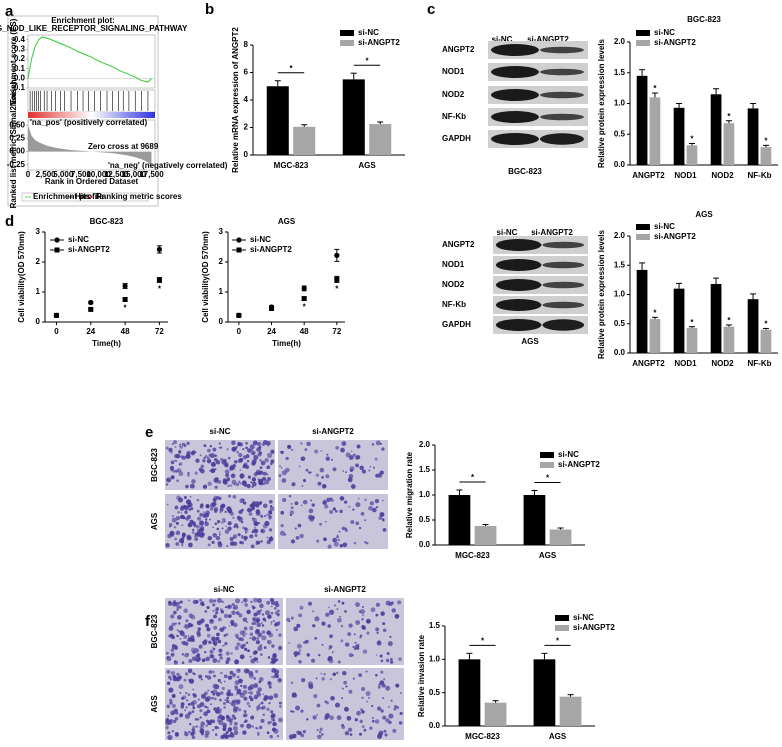 The width and height of the screenshot is (782, 747). I want to click on x-tick-label: 17,500, so click(151, 174).